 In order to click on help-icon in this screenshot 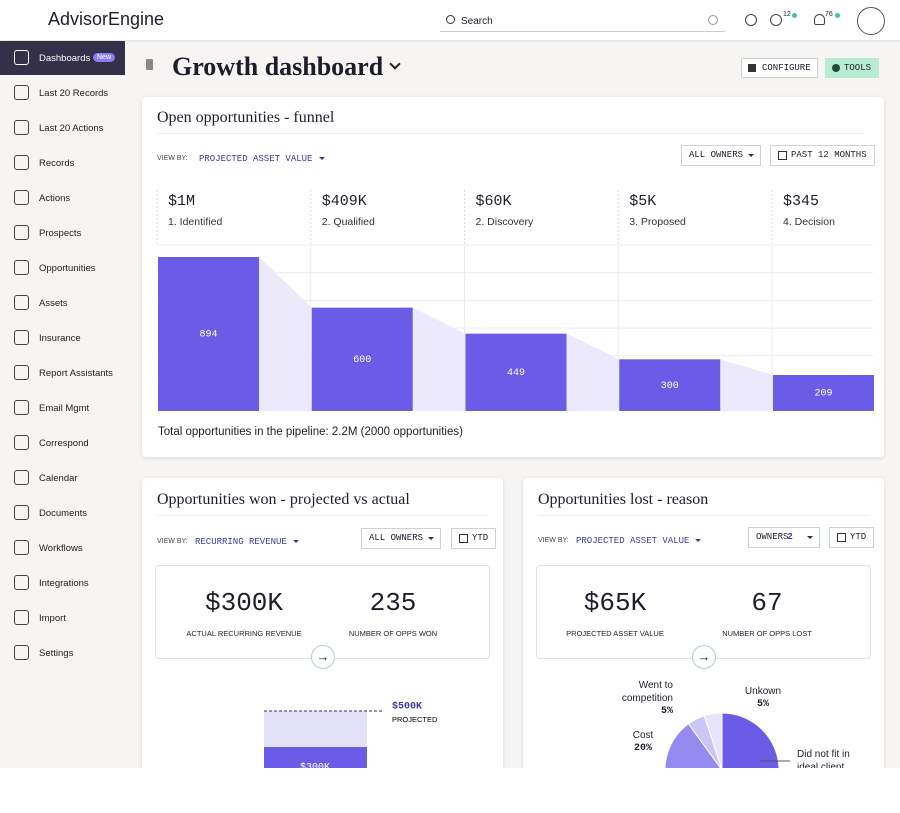, I will do `click(776, 20)`.